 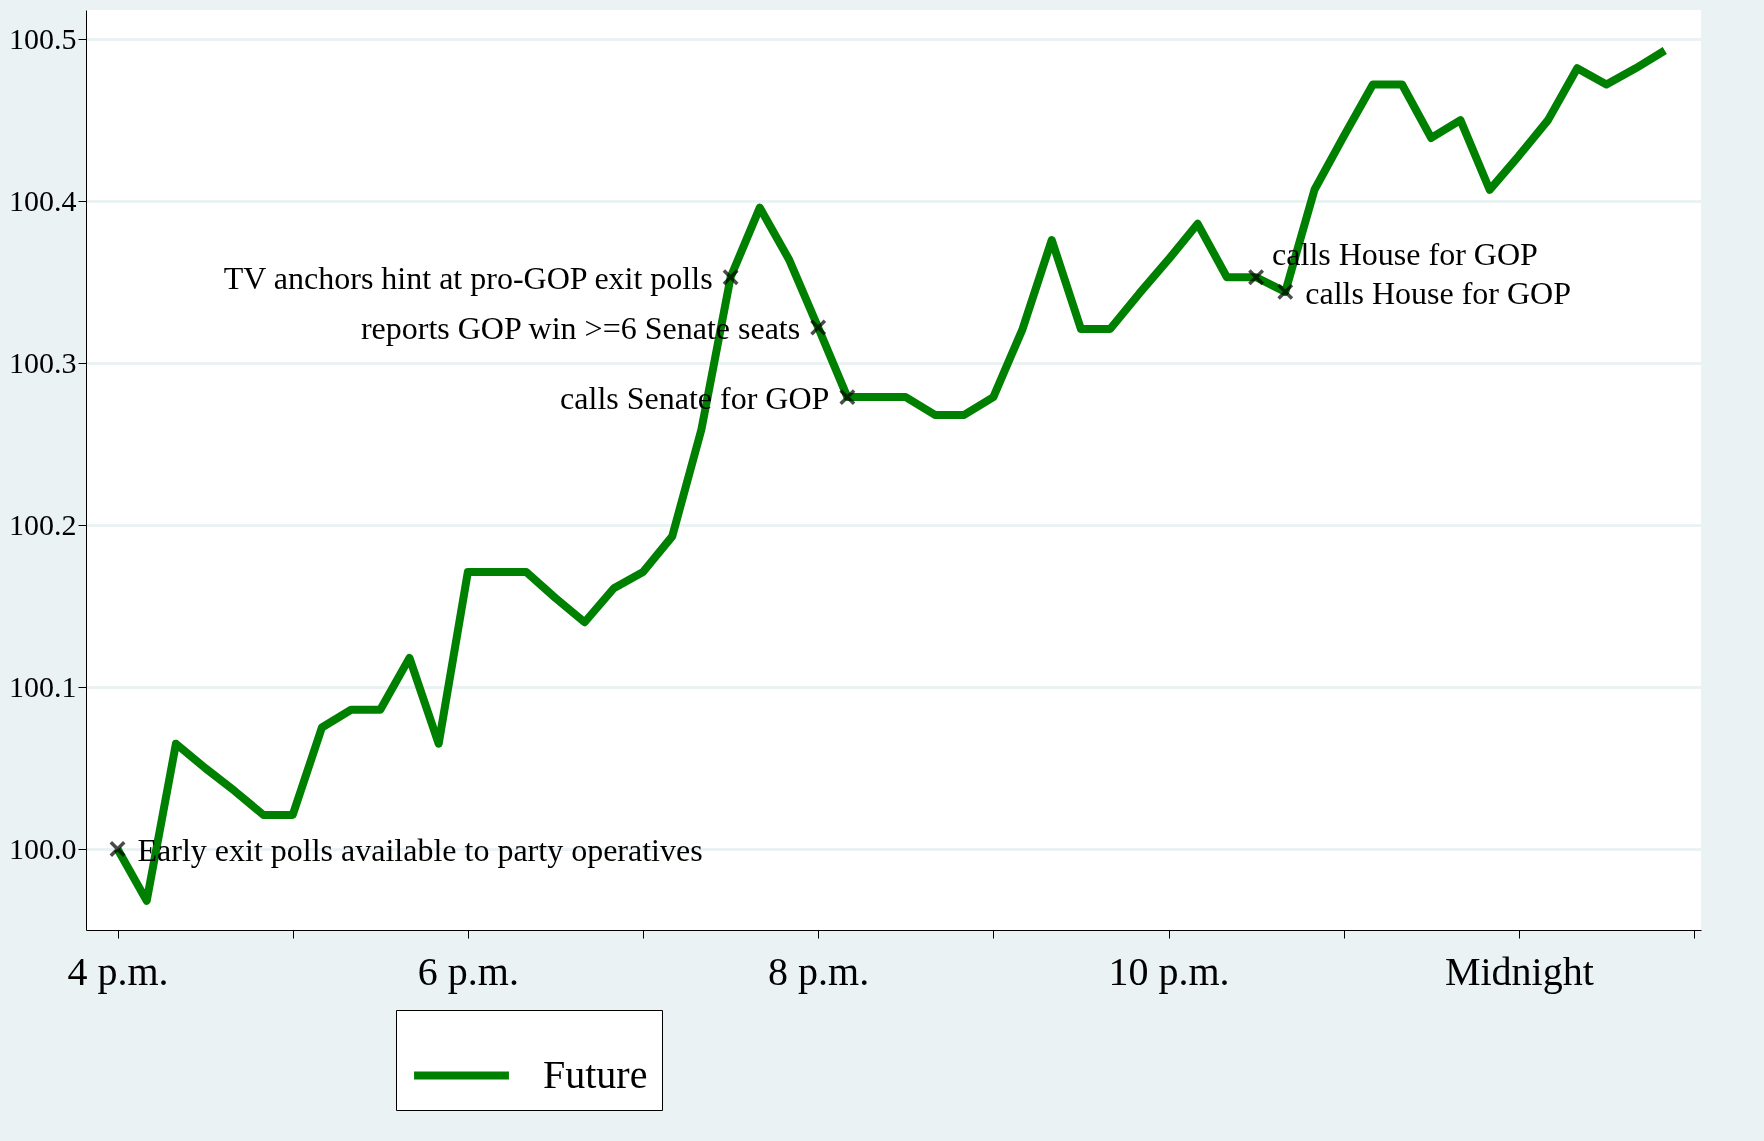 I want to click on x-tick-label: Midnight, so click(x=1519, y=971).